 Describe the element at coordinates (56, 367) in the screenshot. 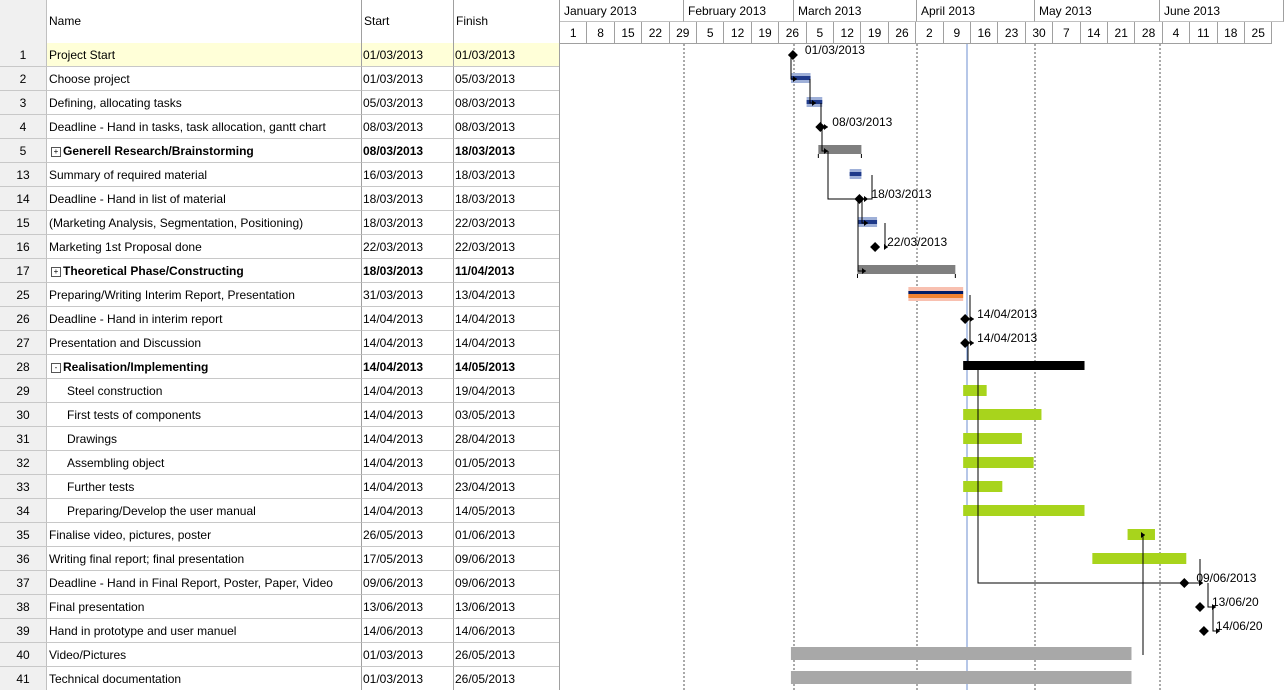

I see `collapse-icon: -` at that location.